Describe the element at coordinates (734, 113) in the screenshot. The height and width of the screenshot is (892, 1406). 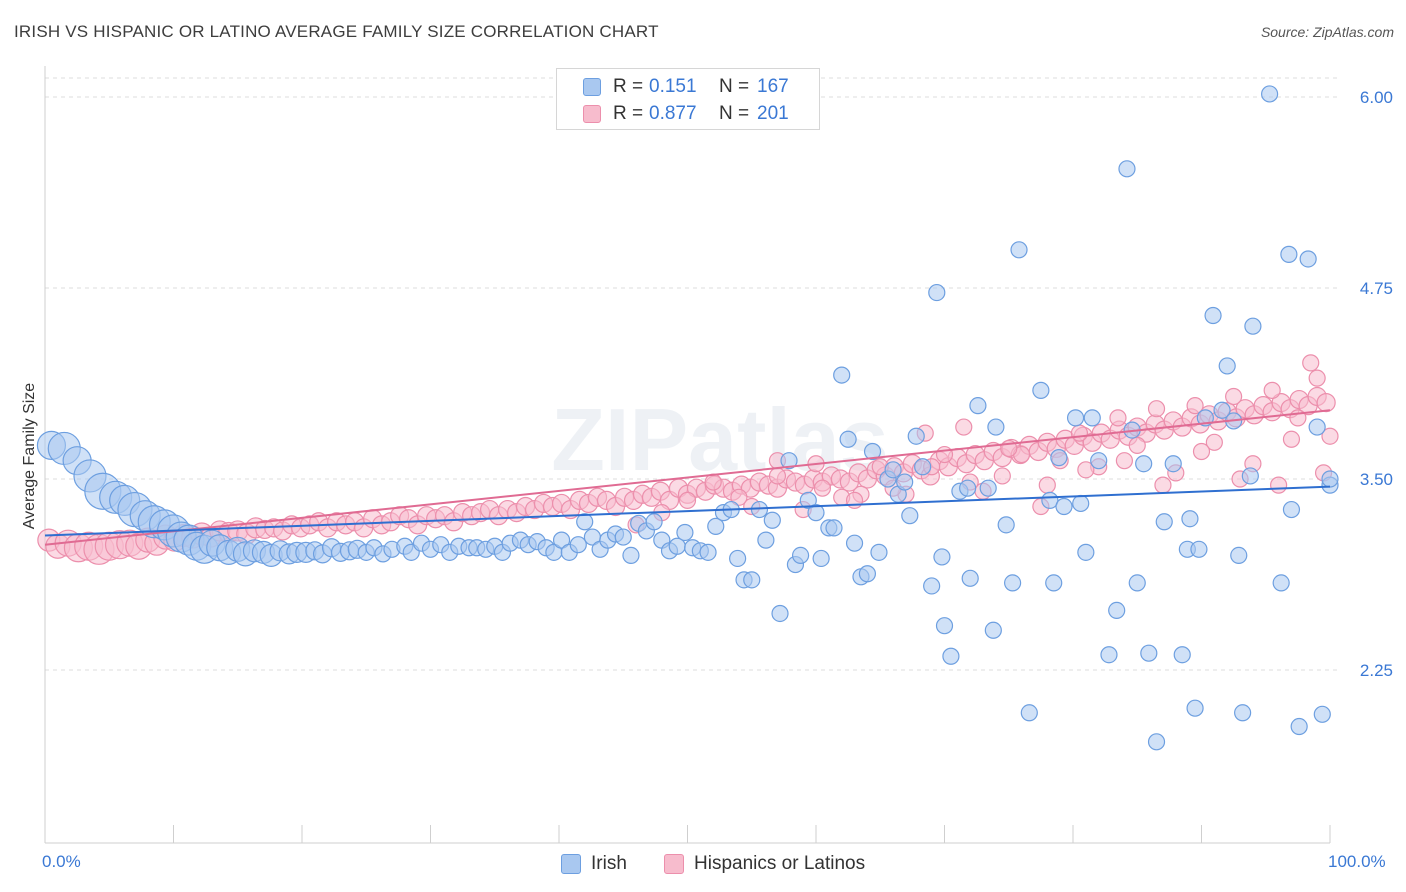
I see `hispanic-n-label: N =` at that location.